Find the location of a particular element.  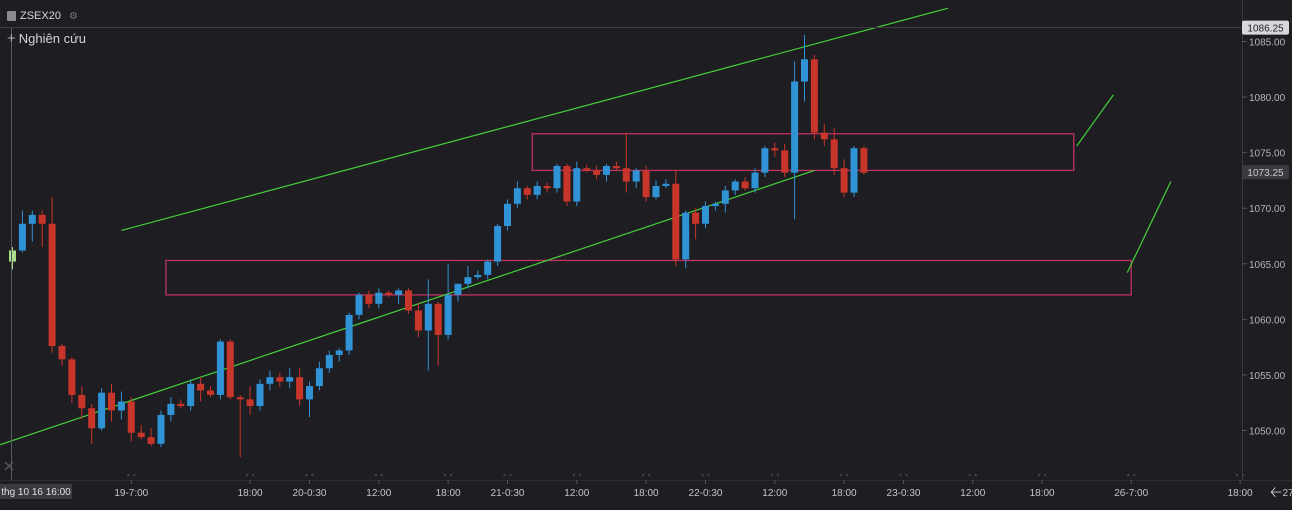

y-tick-label: 1050.00 is located at coordinates (1267, 432).